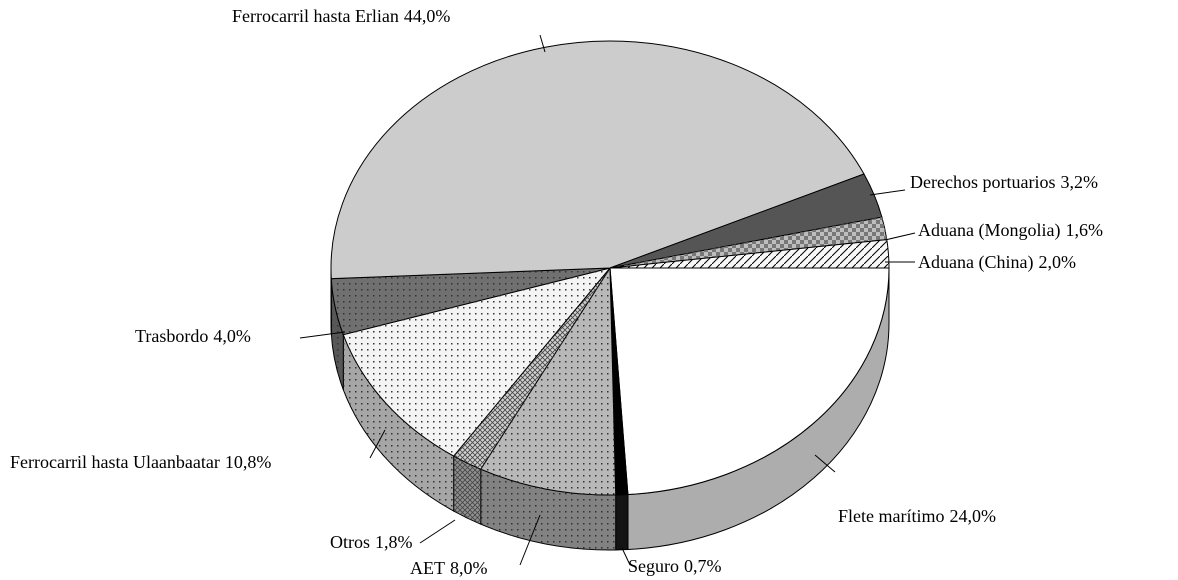  Describe the element at coordinates (449, 568) in the screenshot. I see `slice-label: AET 8,0%` at that location.